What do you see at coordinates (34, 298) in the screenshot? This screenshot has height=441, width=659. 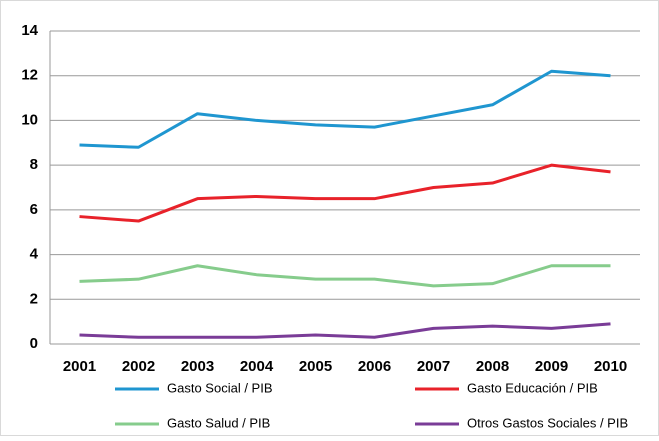 I see `y-tick-label: 2` at bounding box center [34, 298].